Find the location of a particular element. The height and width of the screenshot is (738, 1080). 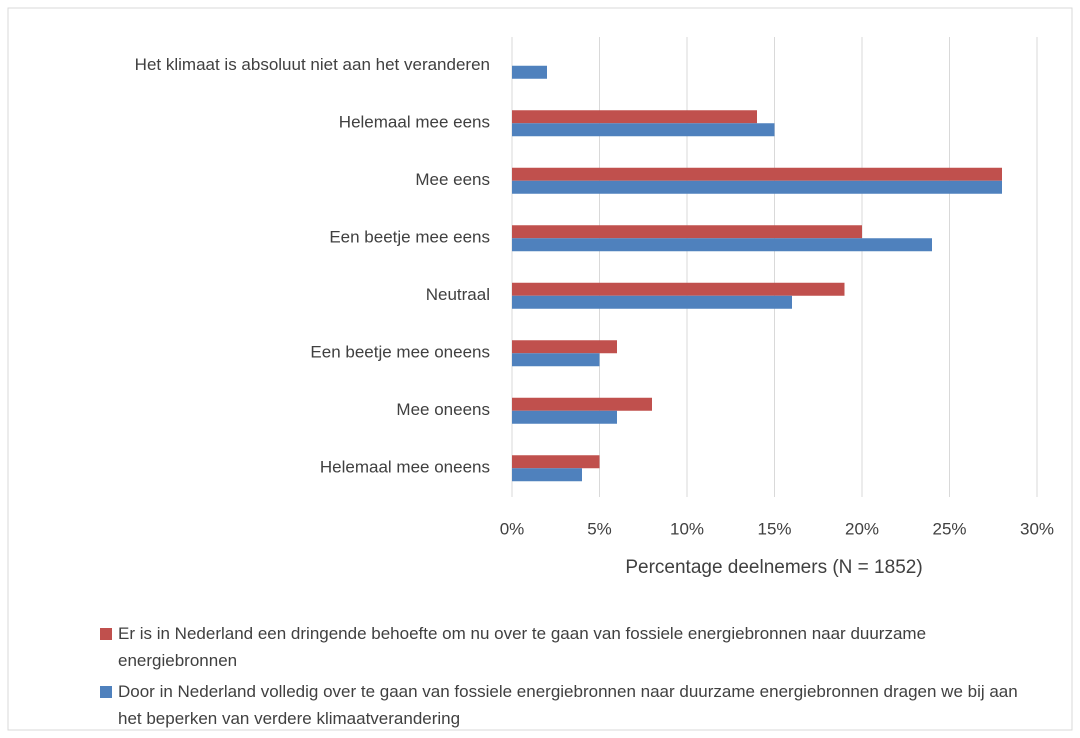

x-tick-label: 15% is located at coordinates (774, 528).